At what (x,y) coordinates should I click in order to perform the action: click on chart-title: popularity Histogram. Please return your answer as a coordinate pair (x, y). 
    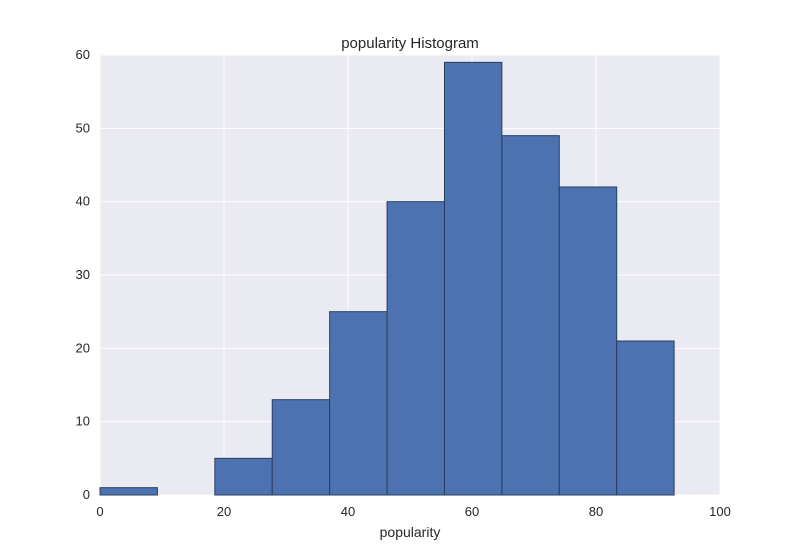
    Looking at the image, I should click on (410, 43).